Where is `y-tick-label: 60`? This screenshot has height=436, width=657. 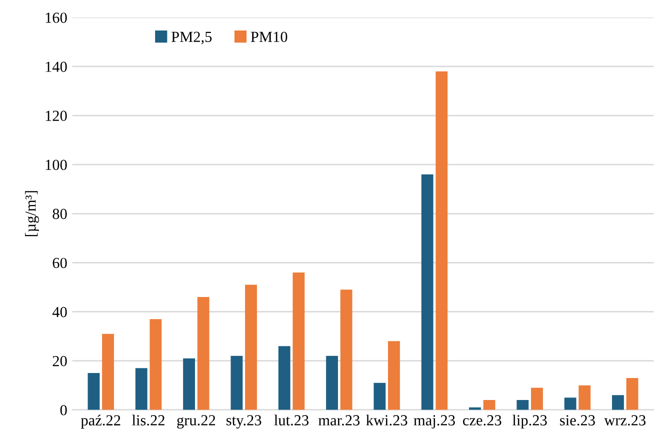
y-tick-label: 60 is located at coordinates (59, 263).